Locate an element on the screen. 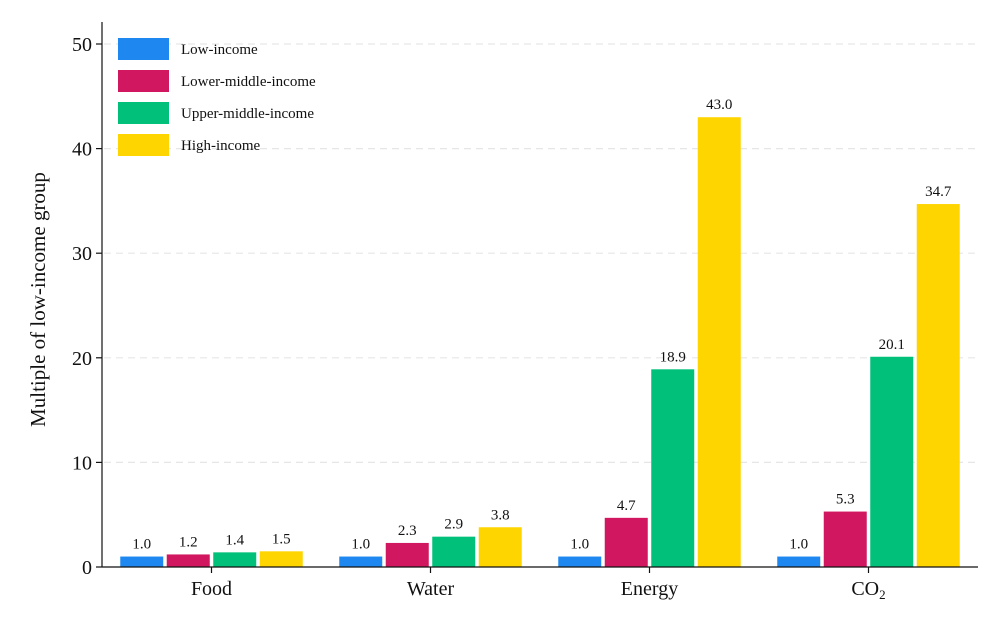  data-label: 2.3 is located at coordinates (407, 531).